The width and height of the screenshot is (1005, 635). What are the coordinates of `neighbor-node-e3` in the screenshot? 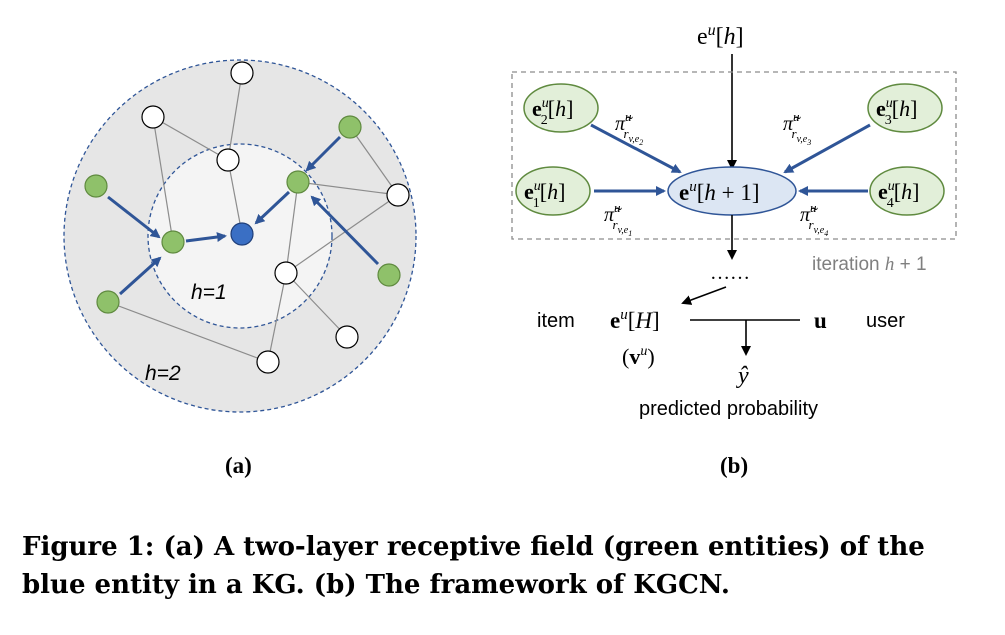 It's located at (905, 108).